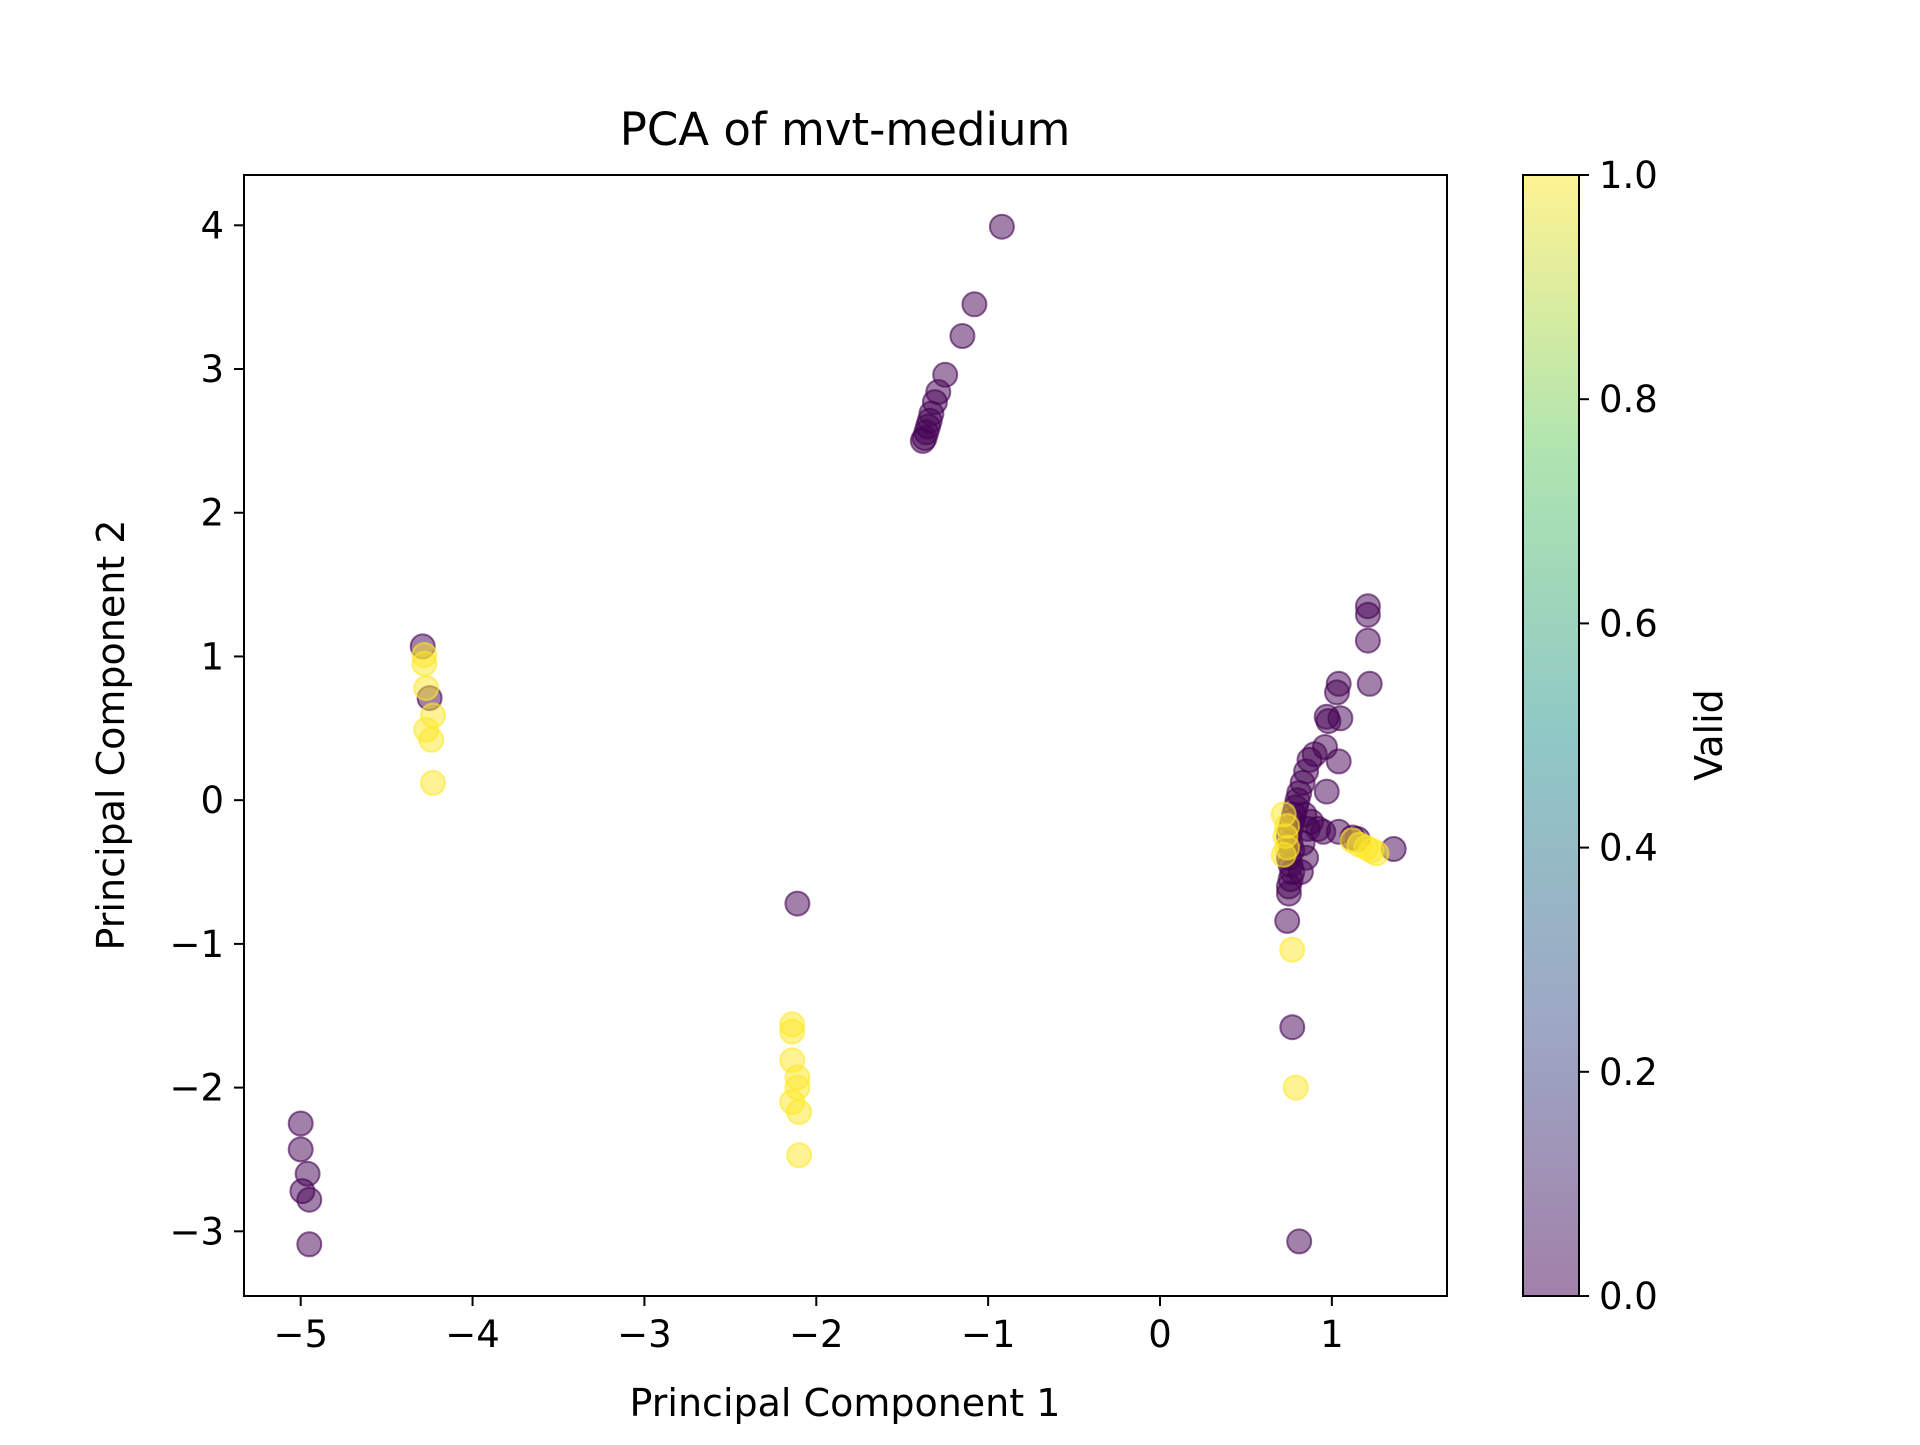 This screenshot has height=1445, width=1920. What do you see at coordinates (845, 1403) in the screenshot?
I see `x-axis-label: Principal Component 1` at bounding box center [845, 1403].